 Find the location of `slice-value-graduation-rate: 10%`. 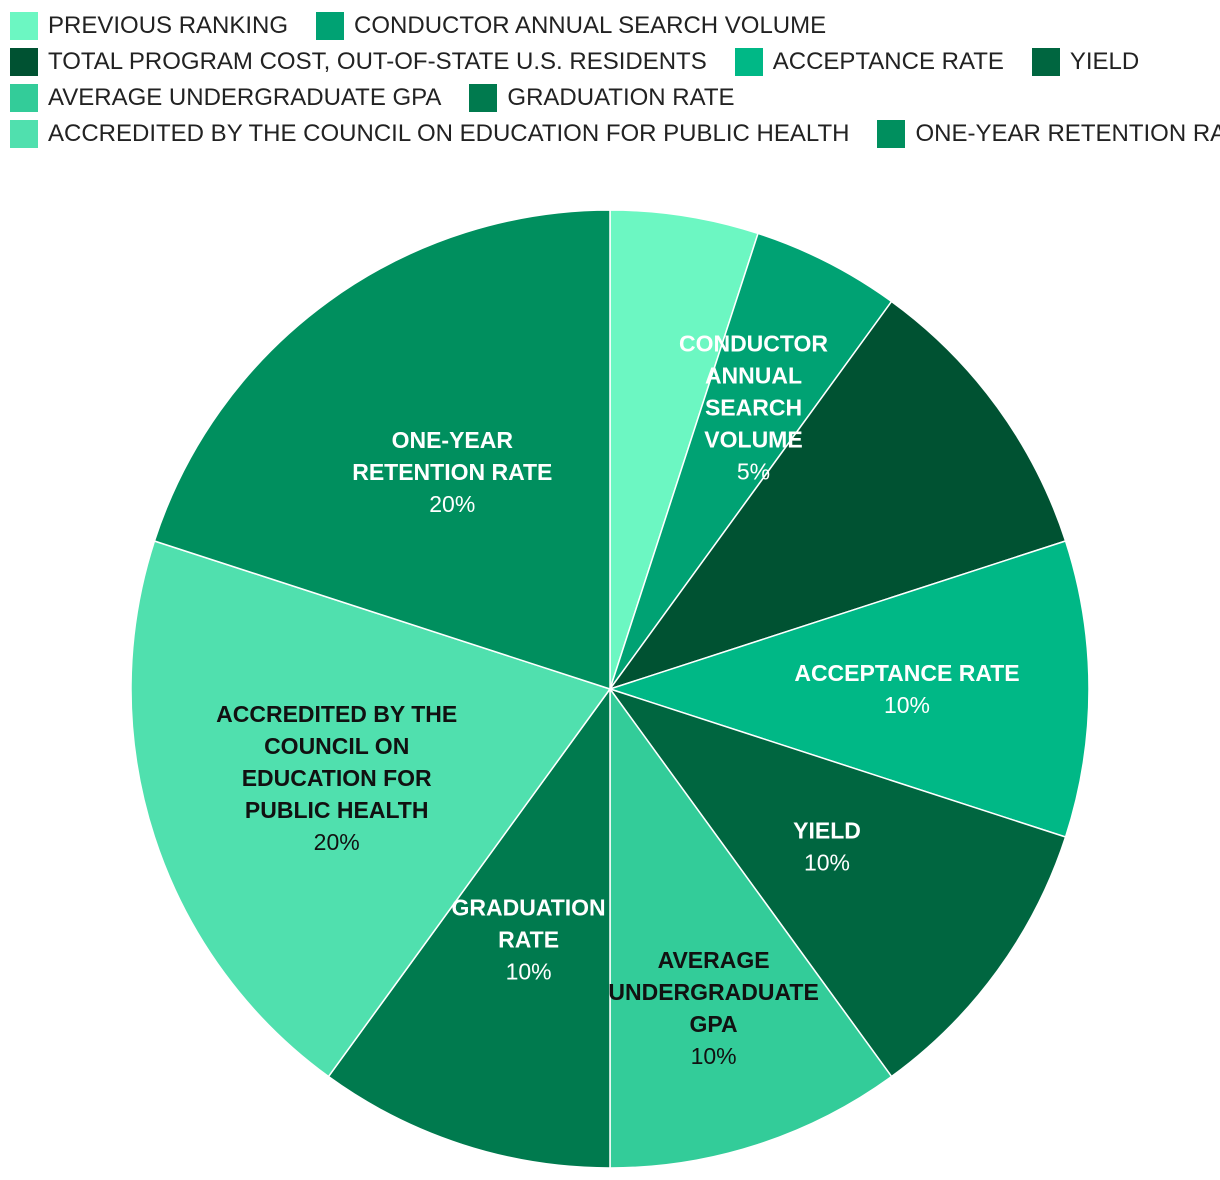

slice-value-graduation-rate: 10% is located at coordinates (529, 972).